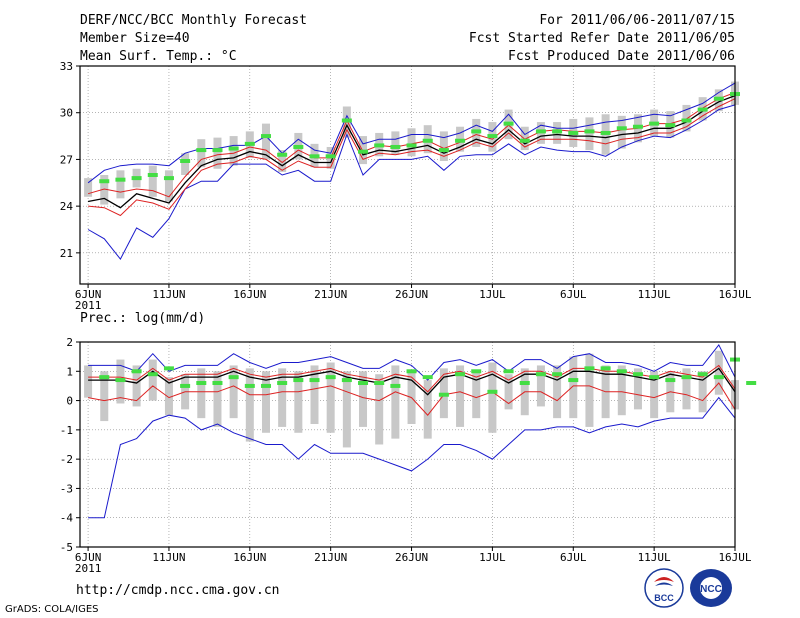 This screenshot has width=800, height=618. Describe the element at coordinates (88, 294) in the screenshot. I see `temp-xtick-label: 6JUN` at that location.